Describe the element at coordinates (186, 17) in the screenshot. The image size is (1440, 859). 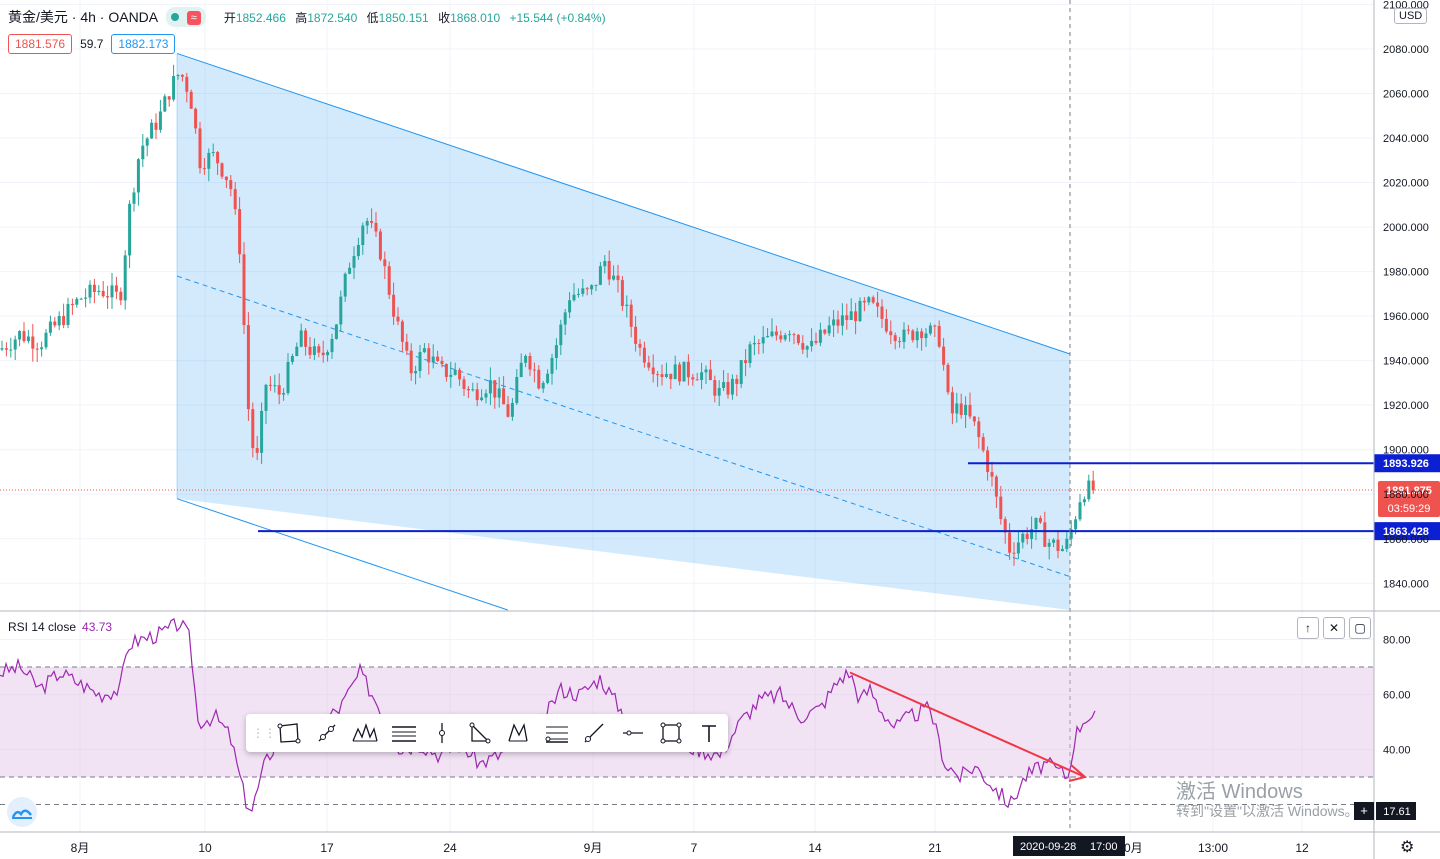
I see `market-status-pill: ≈` at that location.